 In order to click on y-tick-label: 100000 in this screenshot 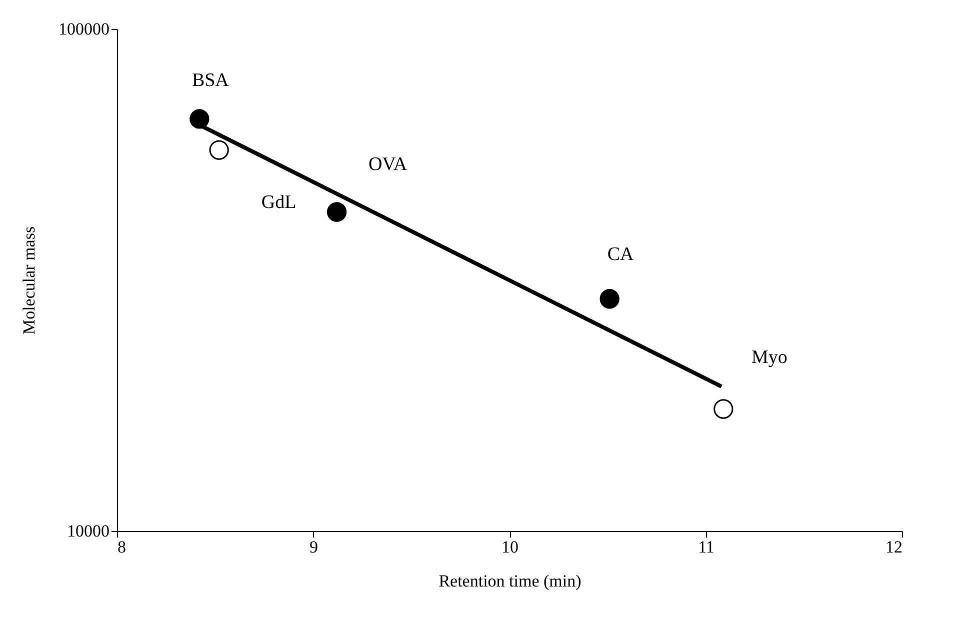, I will do `click(84, 29)`.